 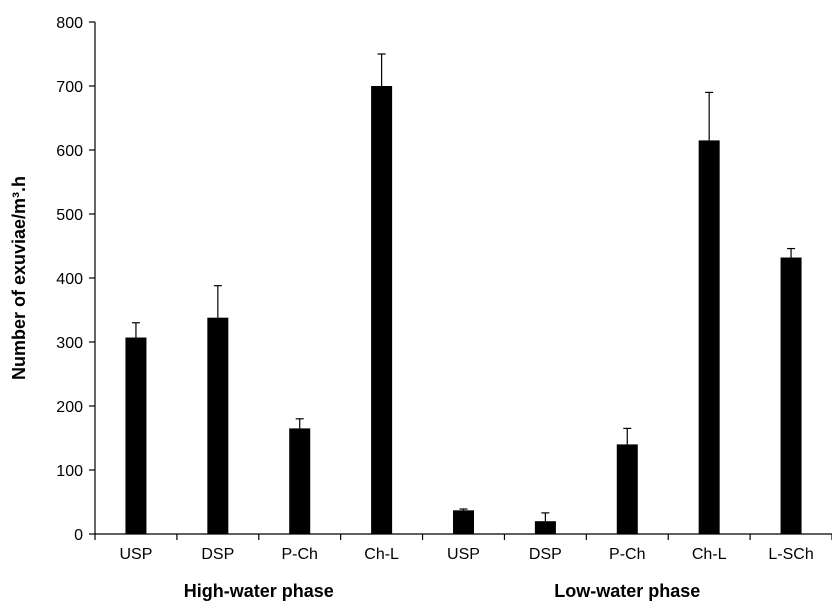 What do you see at coordinates (69, 151) in the screenshot?
I see `y-tick-label: 600` at bounding box center [69, 151].